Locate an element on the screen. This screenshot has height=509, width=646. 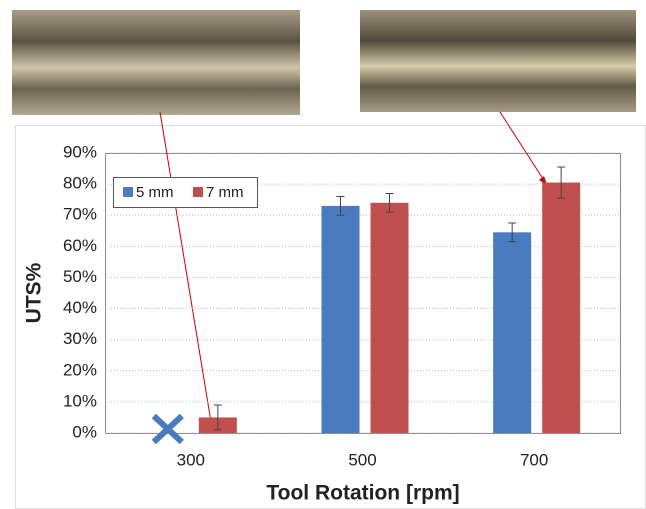
legend-label: 7 mm is located at coordinates (225, 192).